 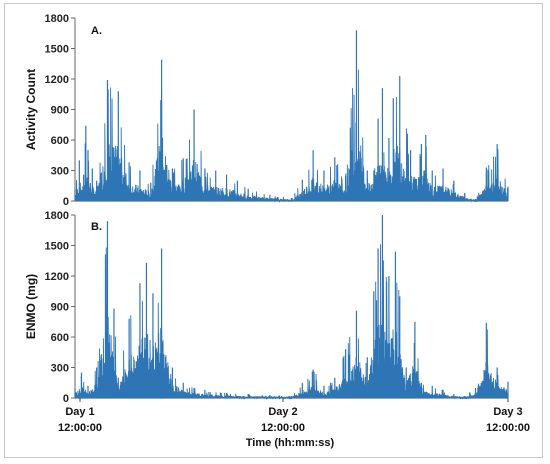 What do you see at coordinates (96, 31) in the screenshot?
I see `panel-label: A.` at bounding box center [96, 31].